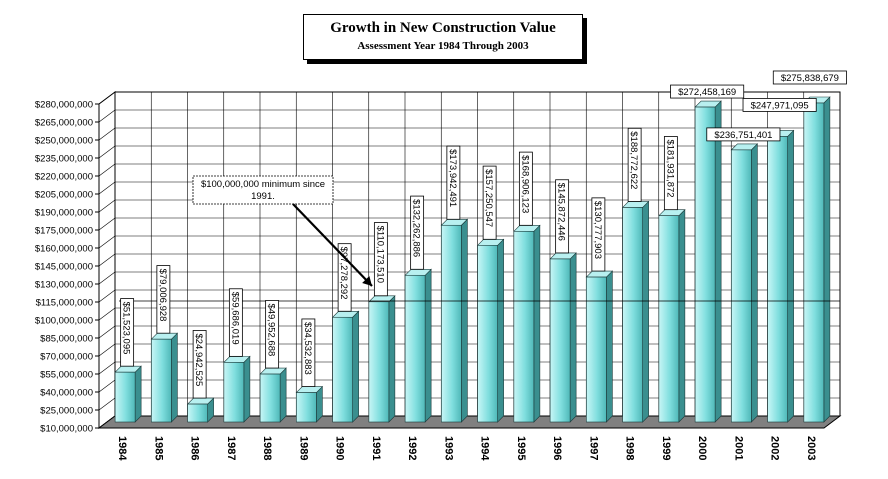 Image resolution: width=888 pixels, height=479 pixels. Describe the element at coordinates (307, 348) in the screenshot. I see `svg-text: $34,532,883` at that location.